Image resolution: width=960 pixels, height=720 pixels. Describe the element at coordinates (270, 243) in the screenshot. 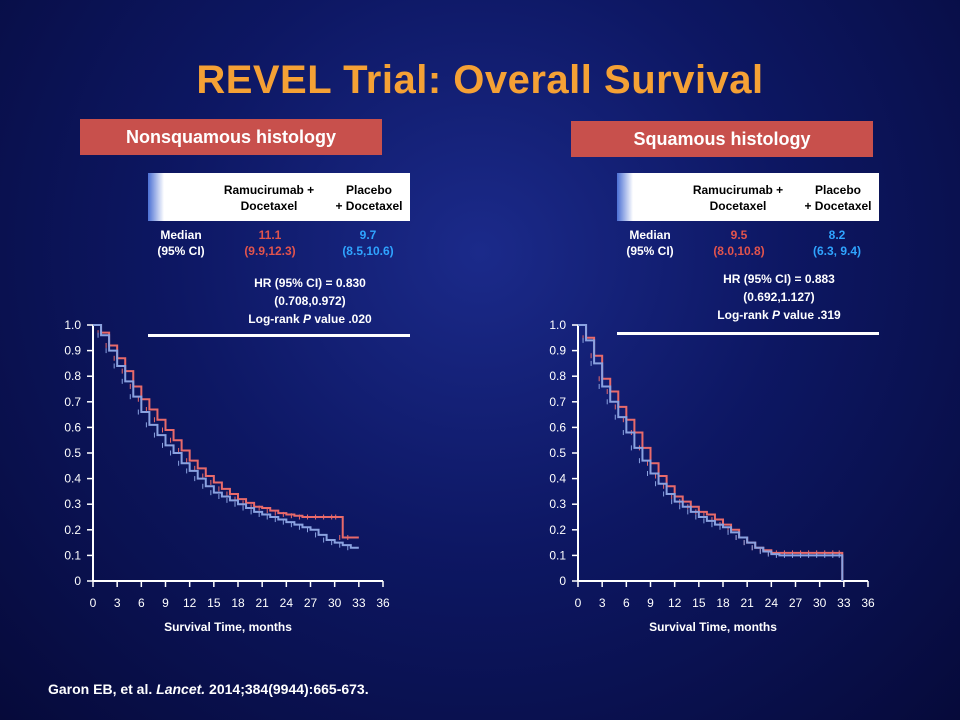

I see `ramucirumab-median: 11.1 (9.9,12.3)` at that location.